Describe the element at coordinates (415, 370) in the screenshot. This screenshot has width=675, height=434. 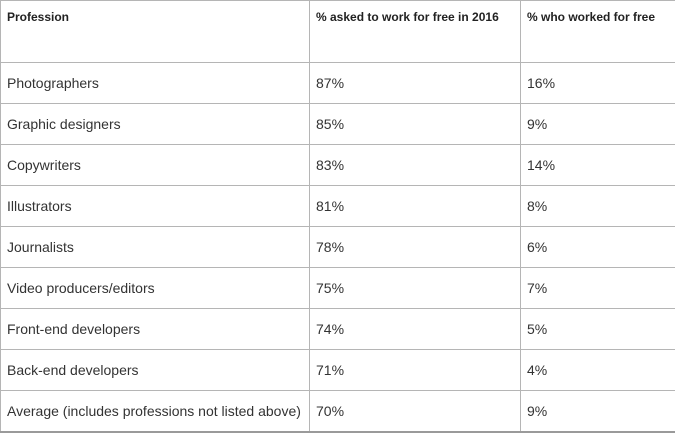
I see `cell-asked-free: 71%` at that location.